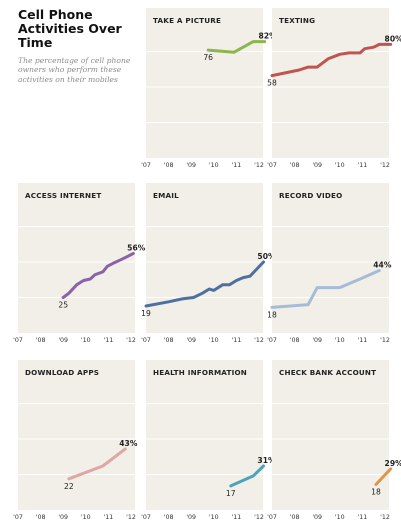 The height and width of the screenshot is (526, 401). Describe the element at coordinates (266, 460) in the screenshot. I see `end-value-label: 31%` at that location.